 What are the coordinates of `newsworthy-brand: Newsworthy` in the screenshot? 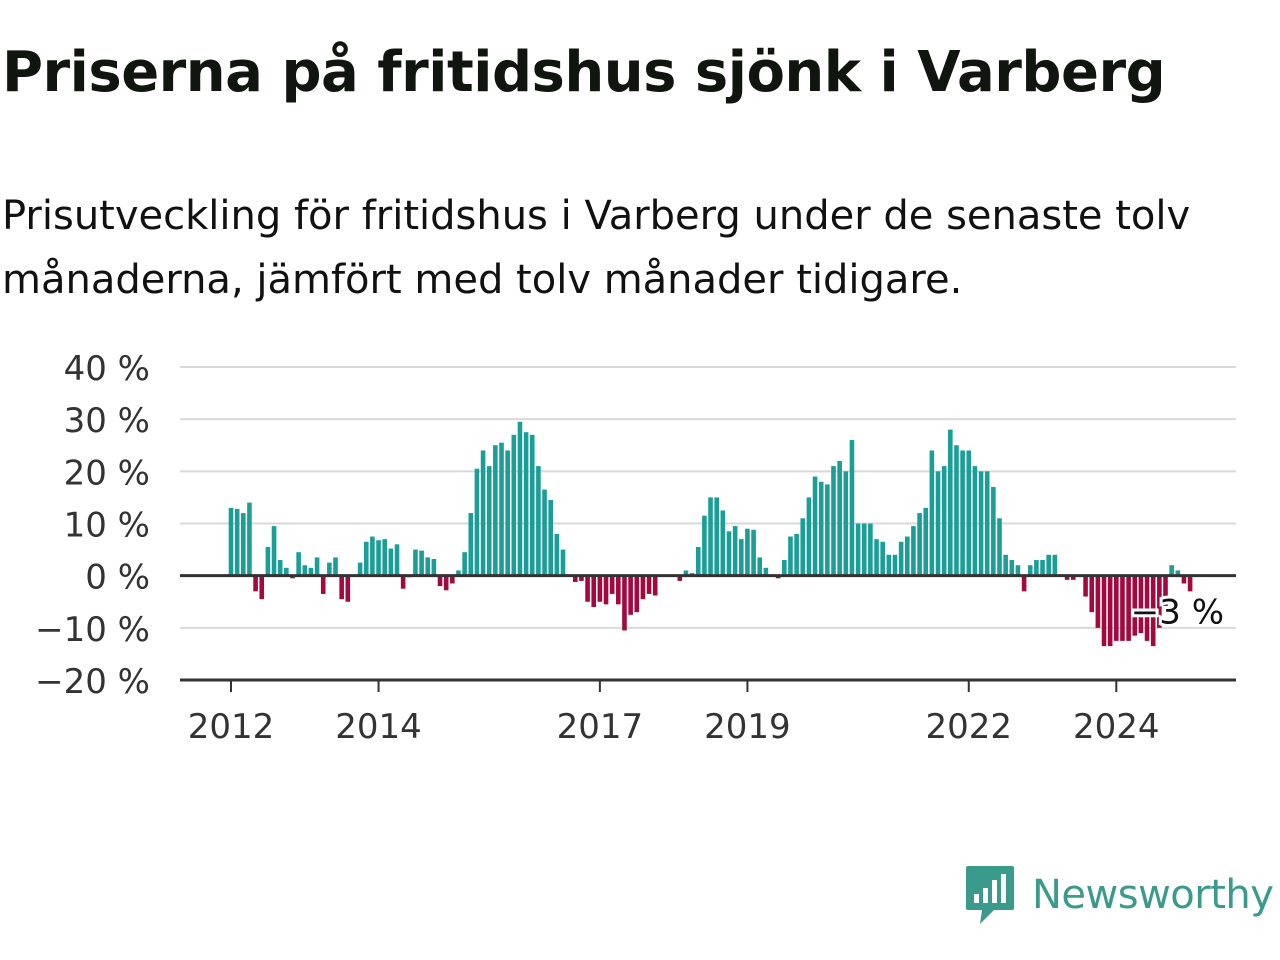 It's located at (1119, 895).